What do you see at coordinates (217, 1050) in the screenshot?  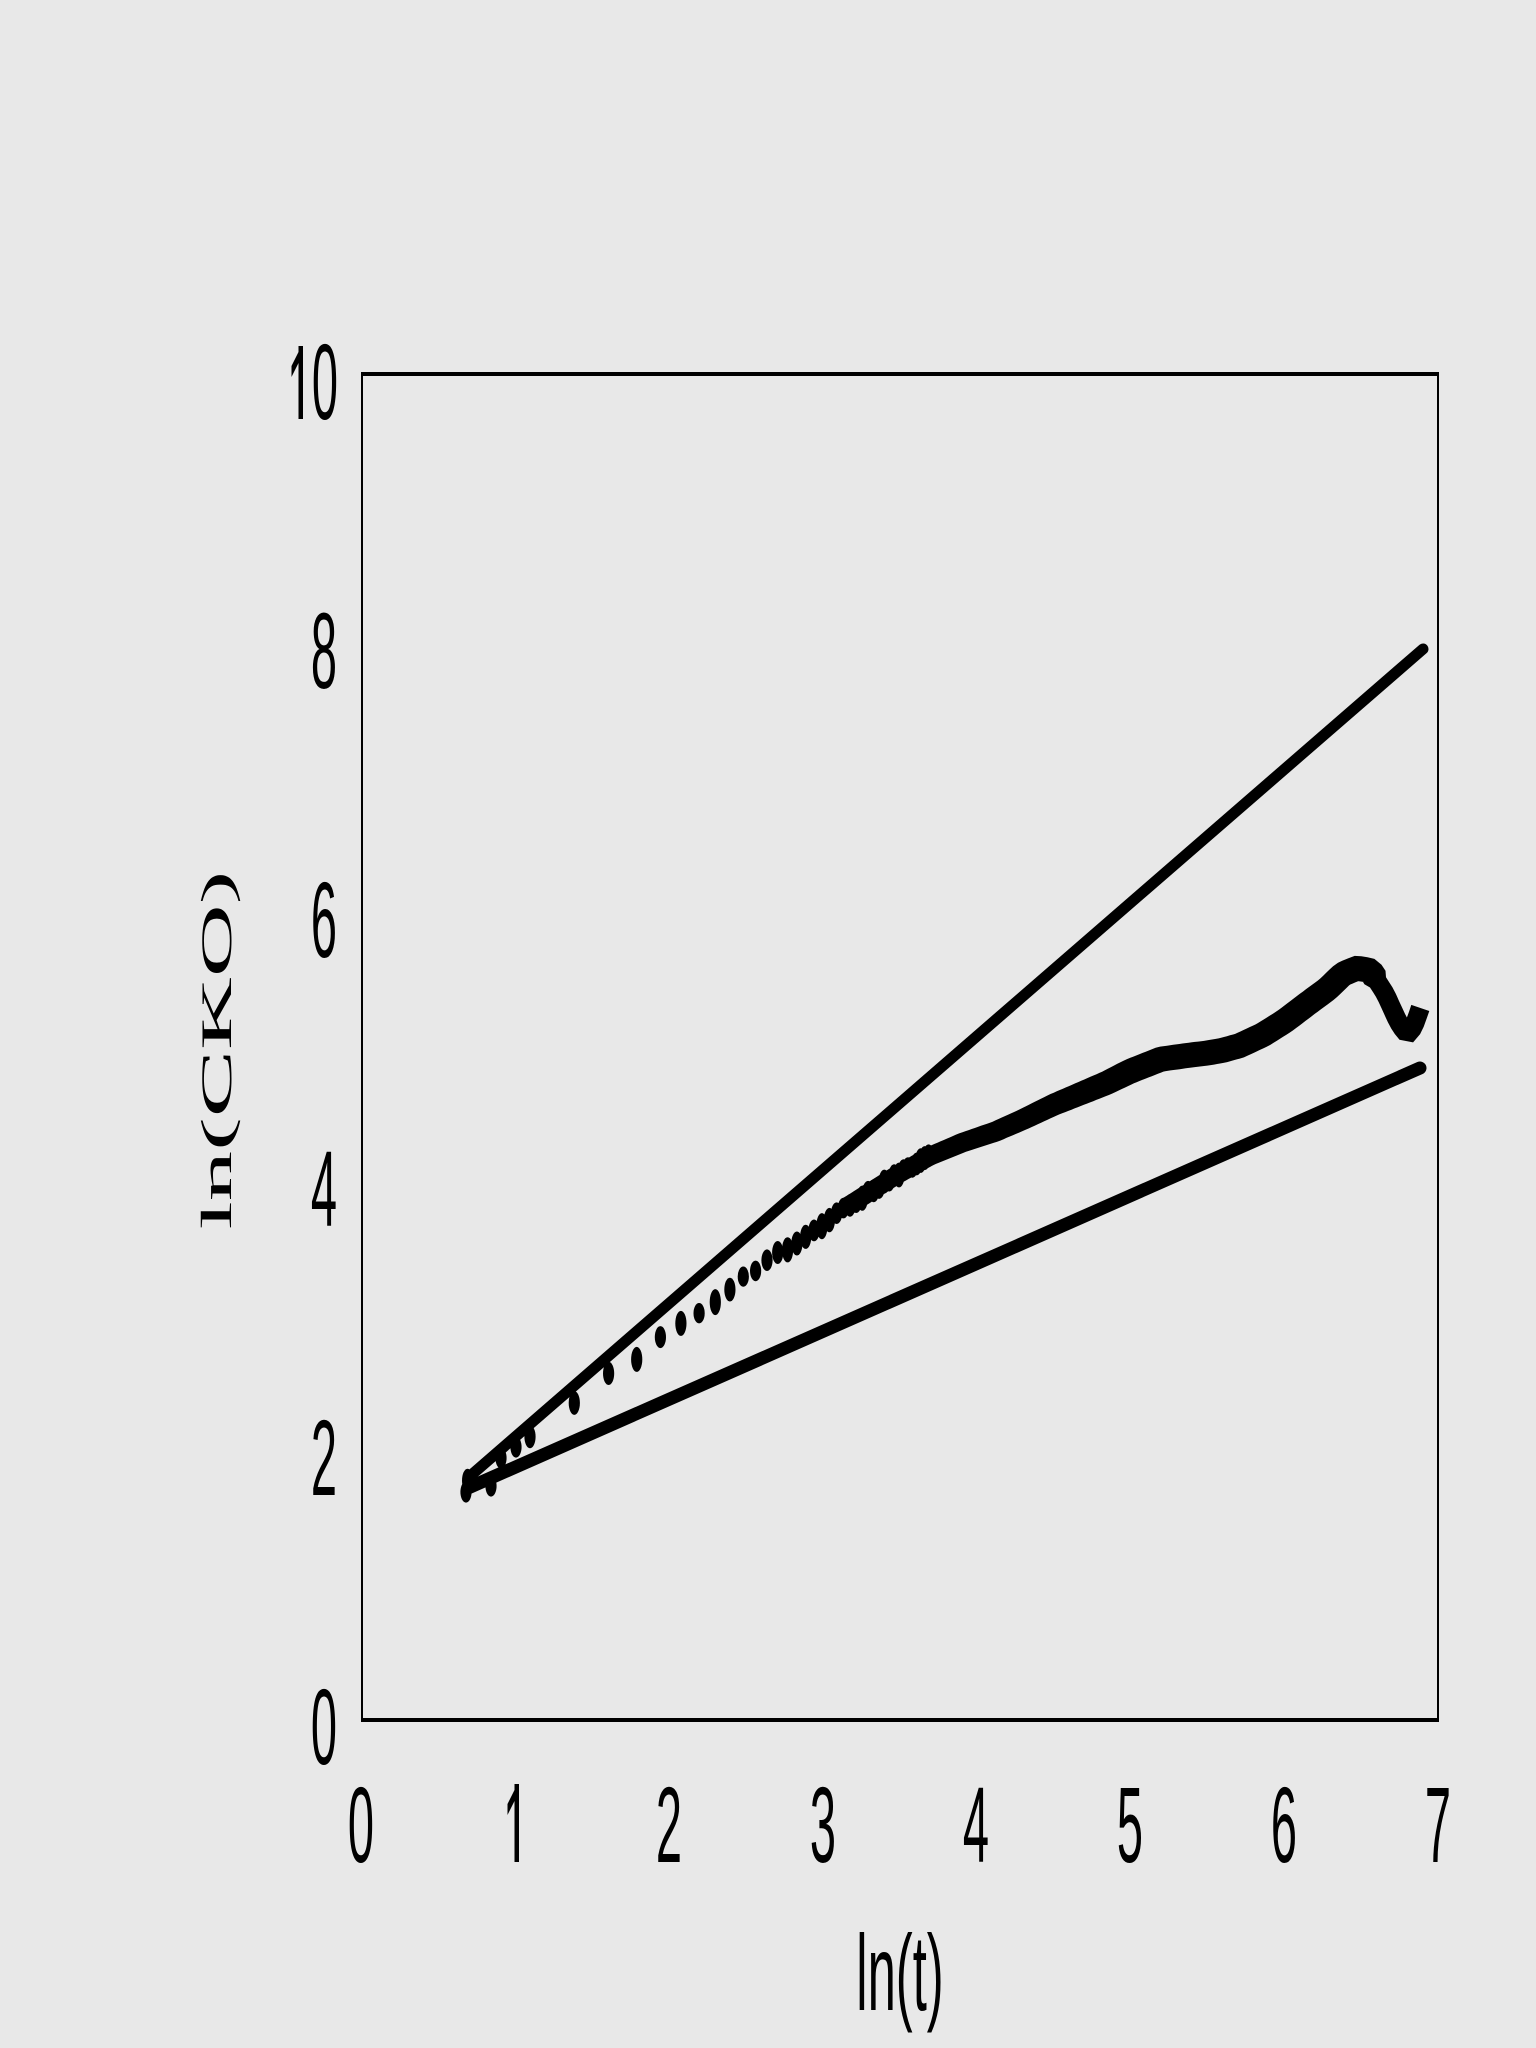 I see `svg-text: ln(CKO)` at bounding box center [217, 1050].